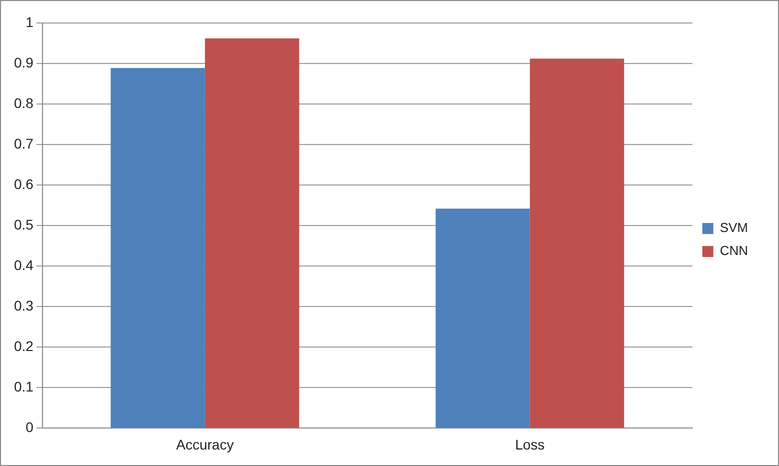 The height and width of the screenshot is (466, 779). Describe the element at coordinates (24, 386) in the screenshot. I see `y-tick-label: 0.1` at that location.